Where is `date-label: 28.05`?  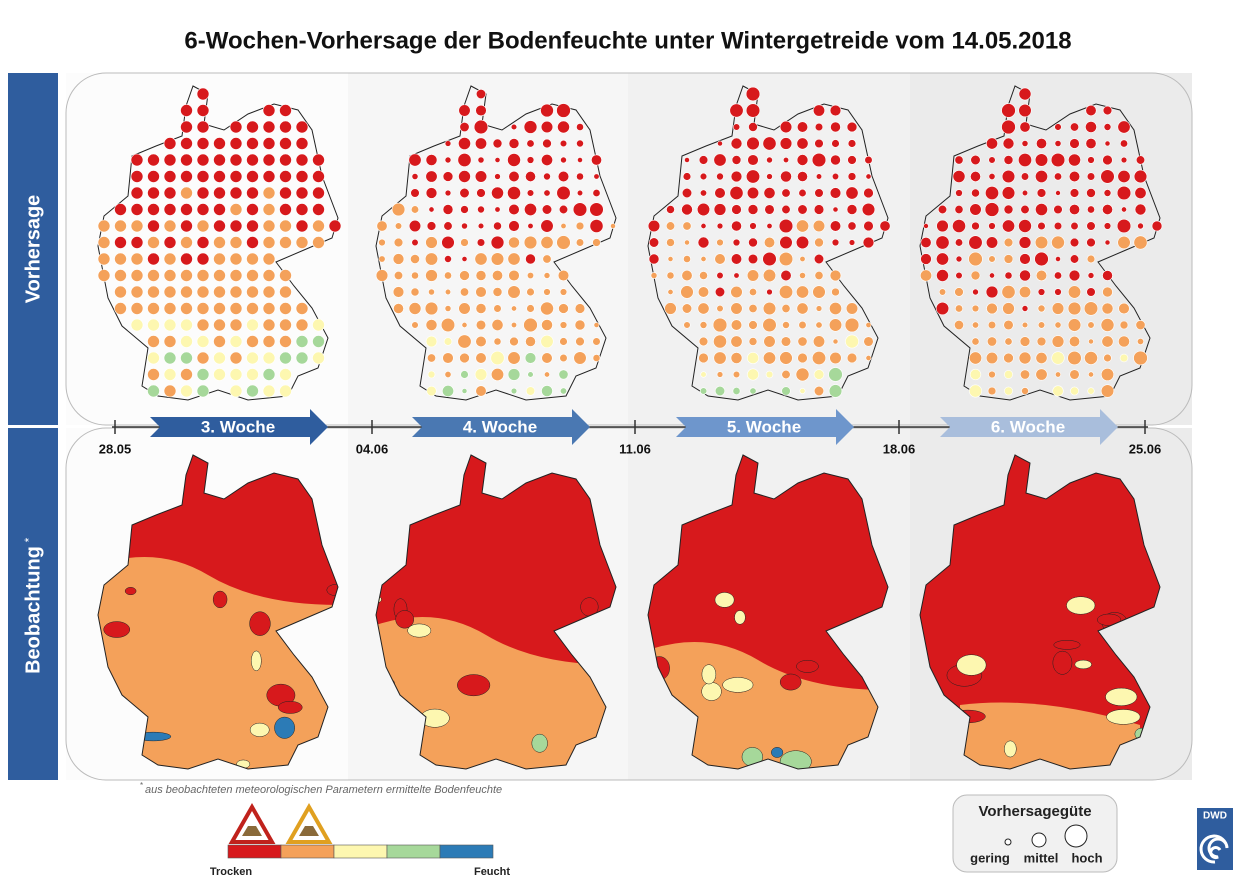 date-label: 28.05 is located at coordinates (115, 448).